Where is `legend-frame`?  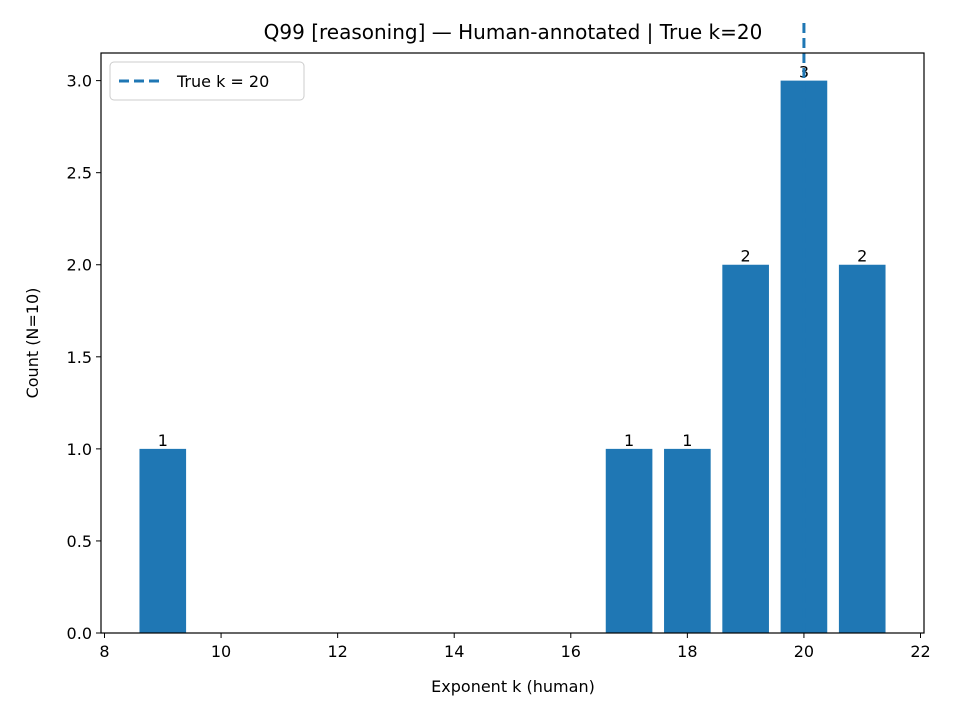
legend-frame is located at coordinates (207, 81).